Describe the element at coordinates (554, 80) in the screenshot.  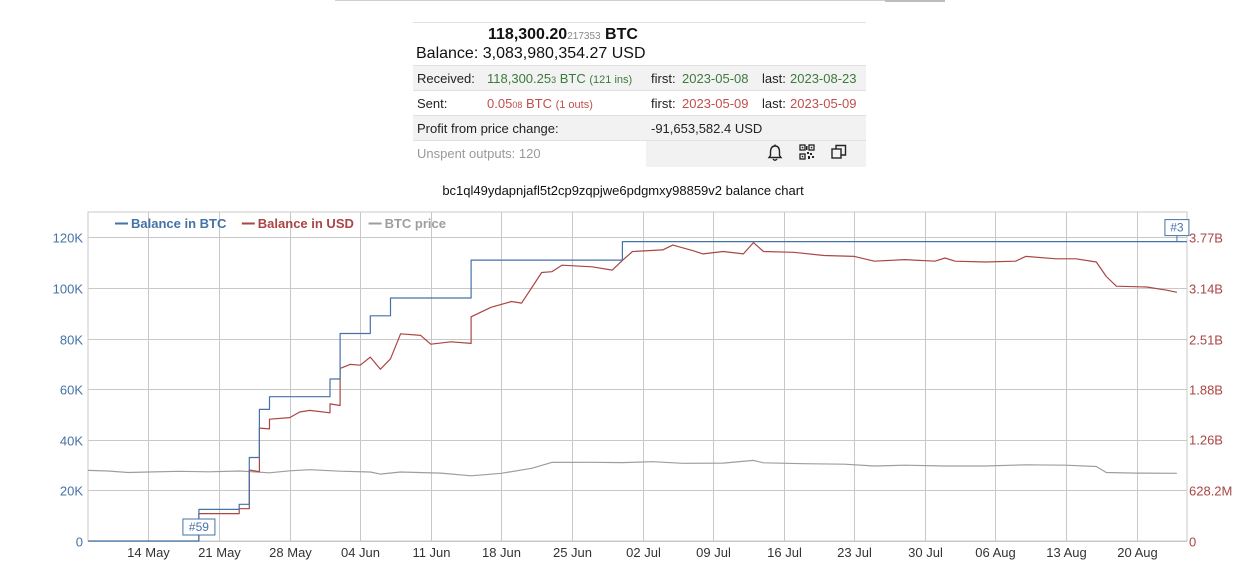
I see `received-amount-fraction: 3` at that location.